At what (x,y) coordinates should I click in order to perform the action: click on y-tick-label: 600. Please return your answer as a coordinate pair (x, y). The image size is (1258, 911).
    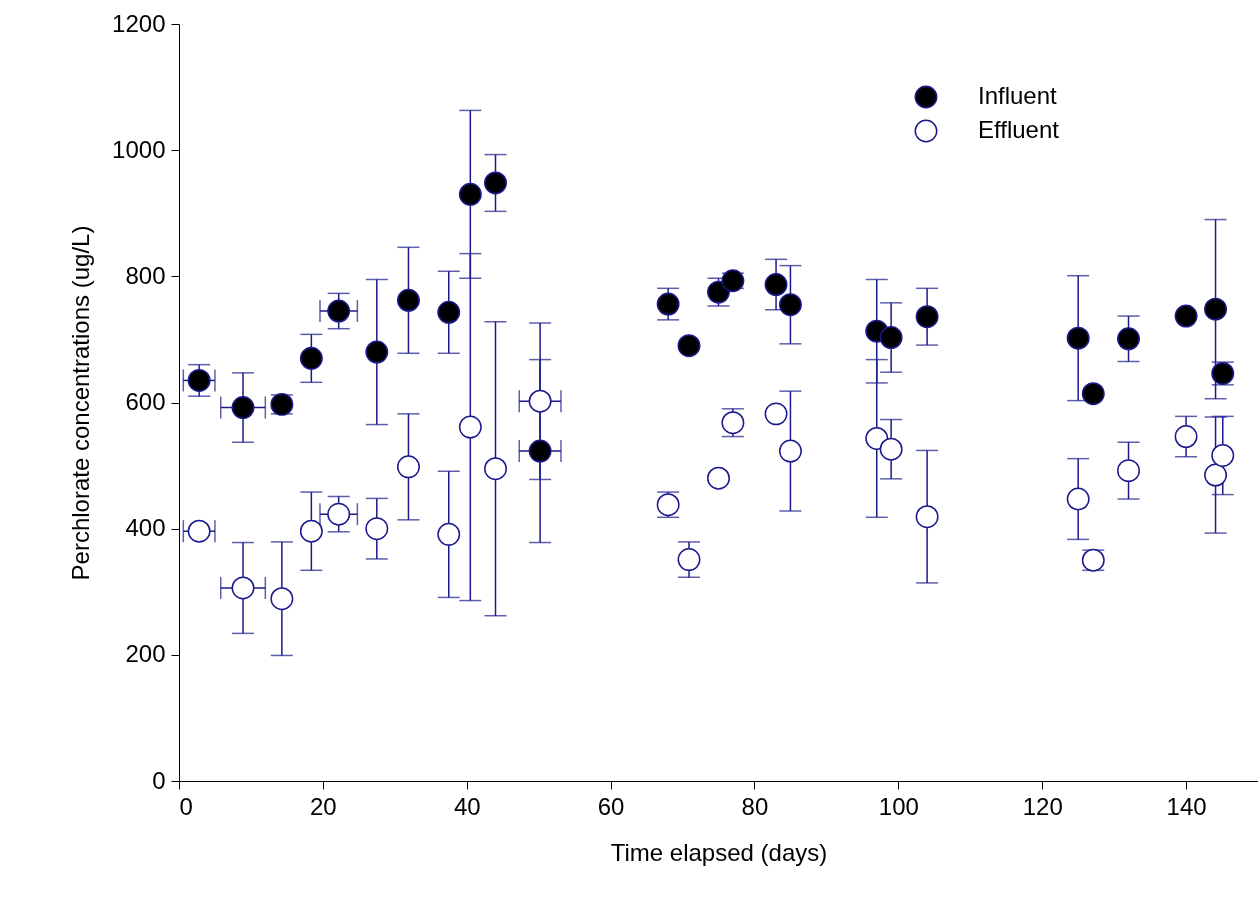
    Looking at the image, I should click on (145, 401).